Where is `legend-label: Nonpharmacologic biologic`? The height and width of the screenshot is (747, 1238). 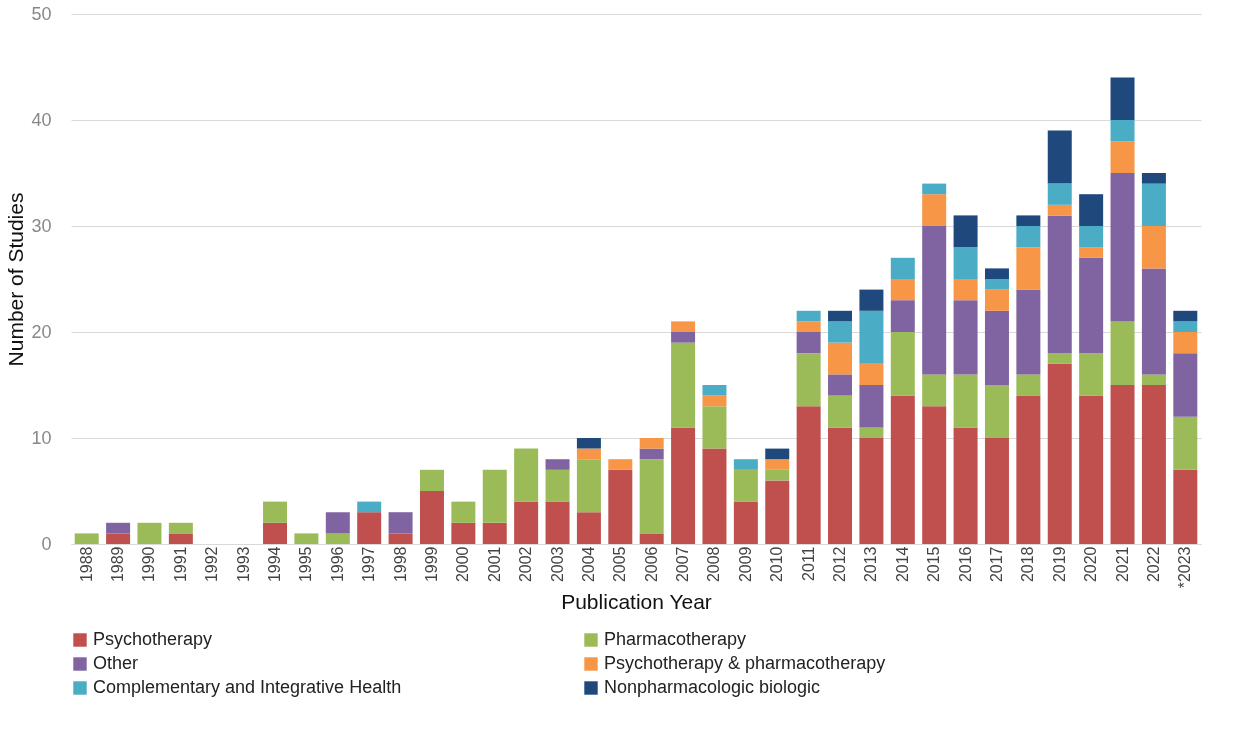 legend-label: Nonpharmacologic biologic is located at coordinates (712, 687).